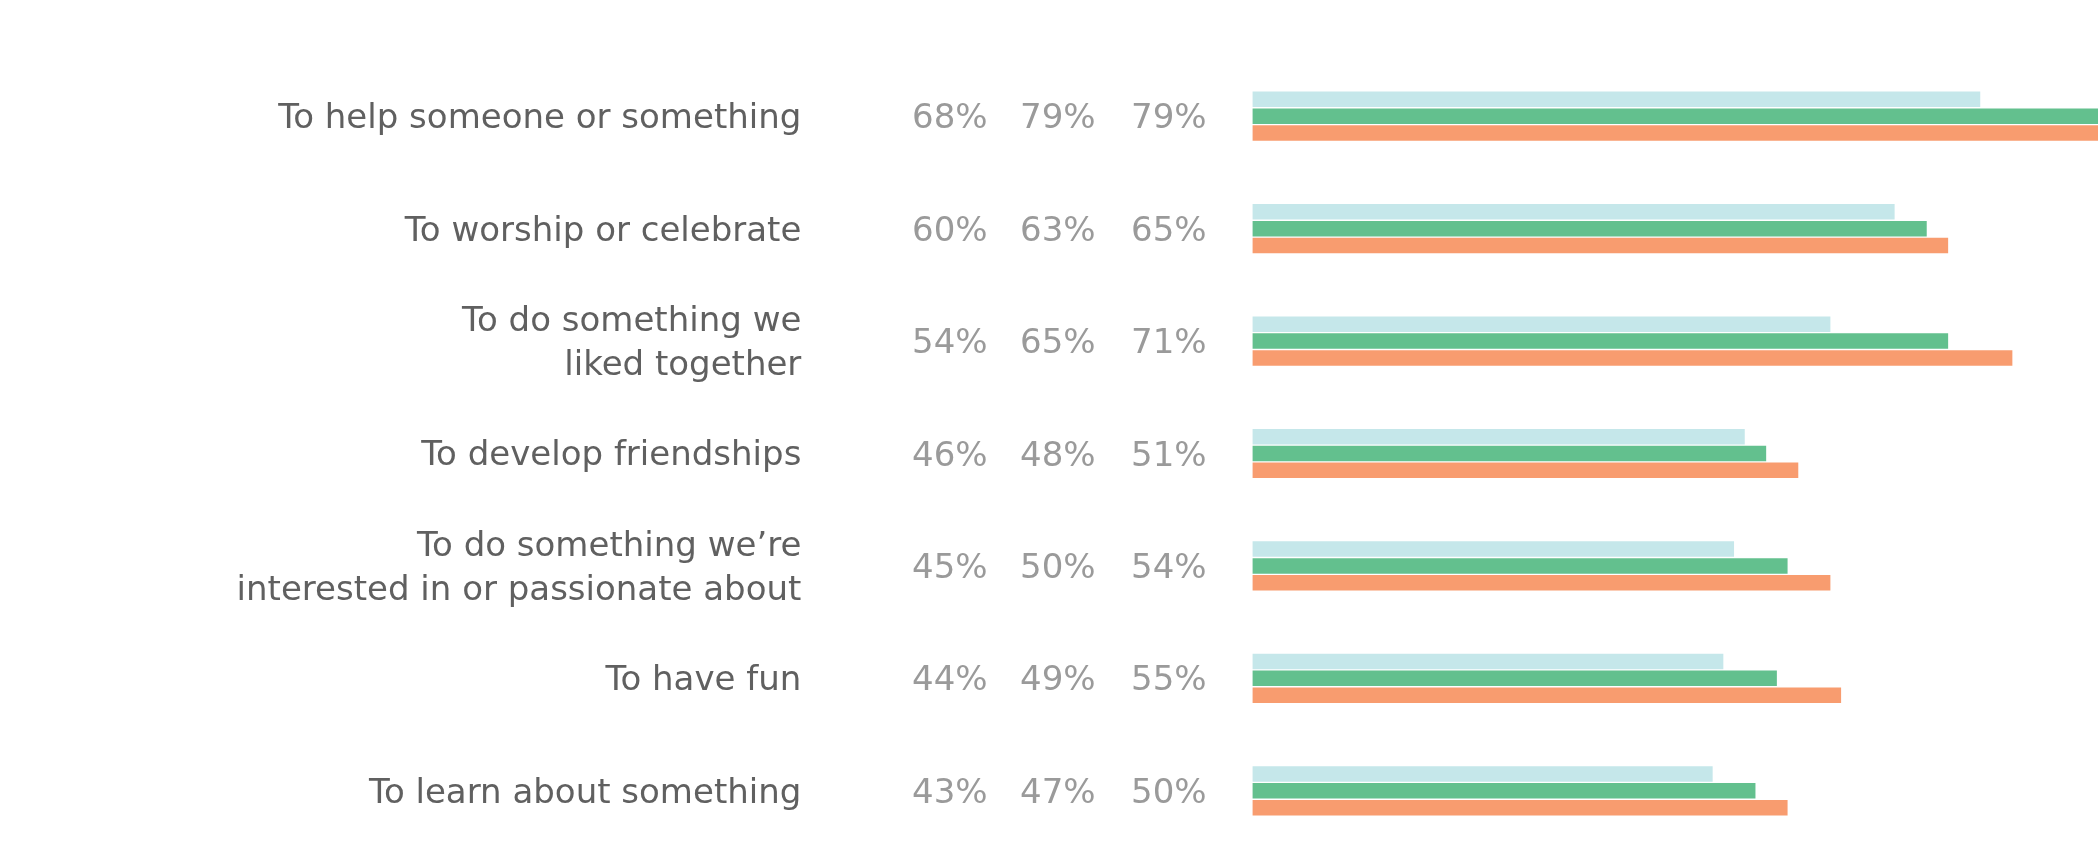  Describe the element at coordinates (1169, 454) in the screenshot. I see `data-label: 51%` at that location.